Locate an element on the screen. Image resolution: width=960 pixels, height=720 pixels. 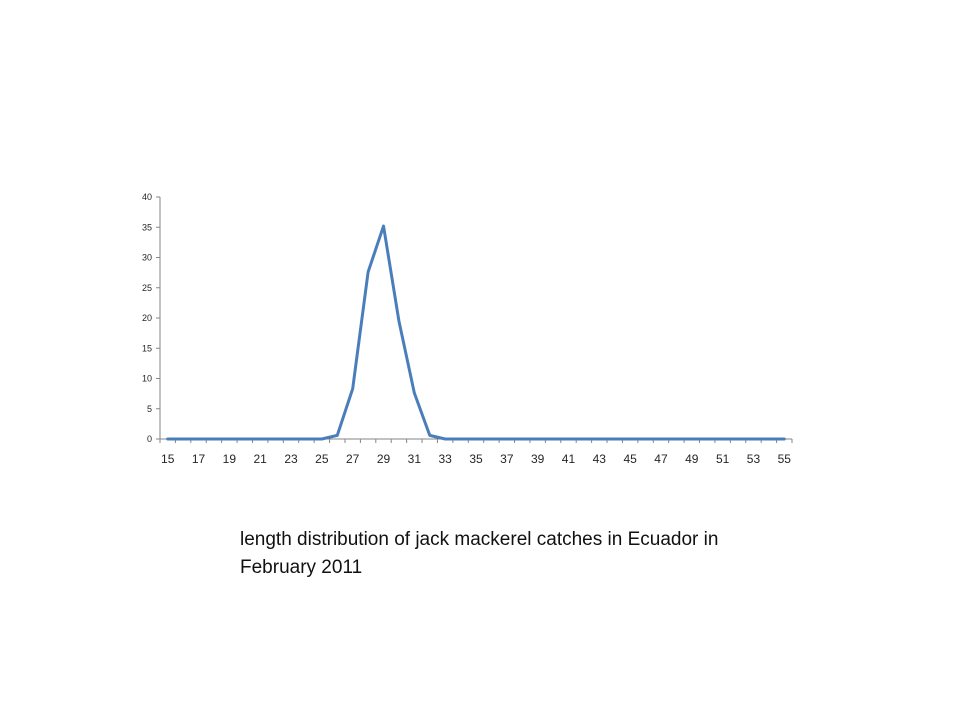
y-tick-label: 0 is located at coordinates (149, 439).